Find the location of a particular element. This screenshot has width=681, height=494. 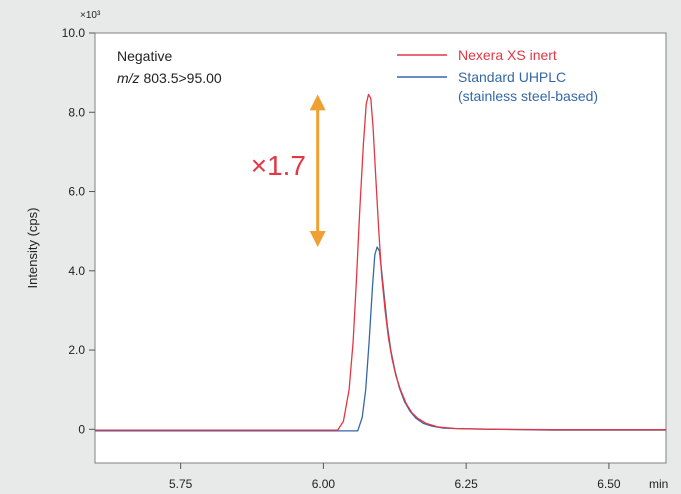

ratio-arrow is located at coordinates (317, 171).